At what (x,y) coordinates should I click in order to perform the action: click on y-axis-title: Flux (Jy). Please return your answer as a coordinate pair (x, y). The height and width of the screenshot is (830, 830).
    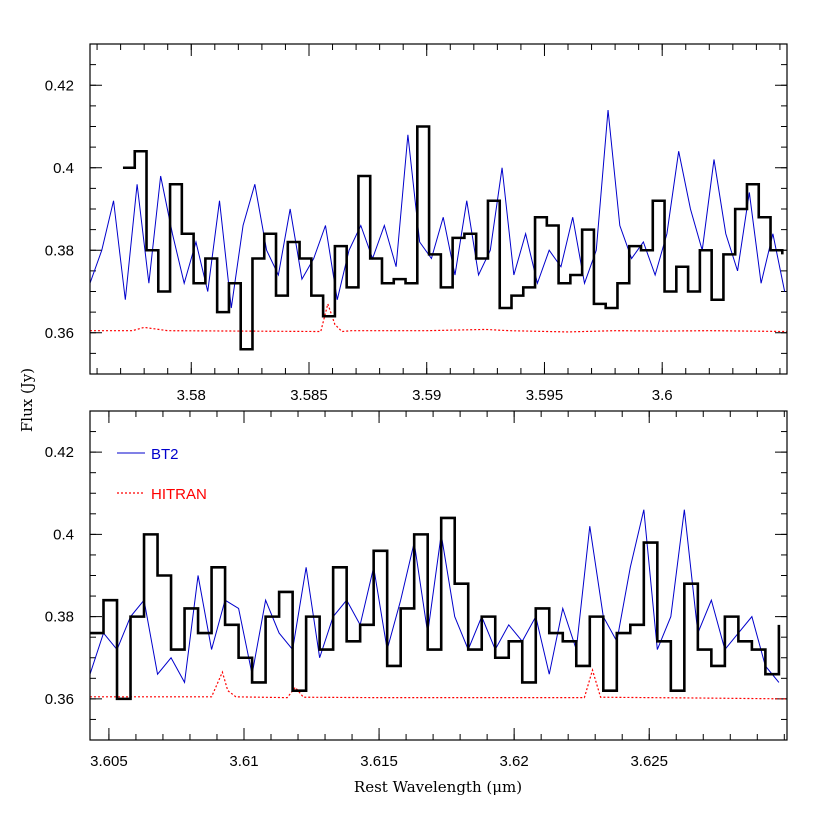
    Looking at the image, I should click on (27, 400).